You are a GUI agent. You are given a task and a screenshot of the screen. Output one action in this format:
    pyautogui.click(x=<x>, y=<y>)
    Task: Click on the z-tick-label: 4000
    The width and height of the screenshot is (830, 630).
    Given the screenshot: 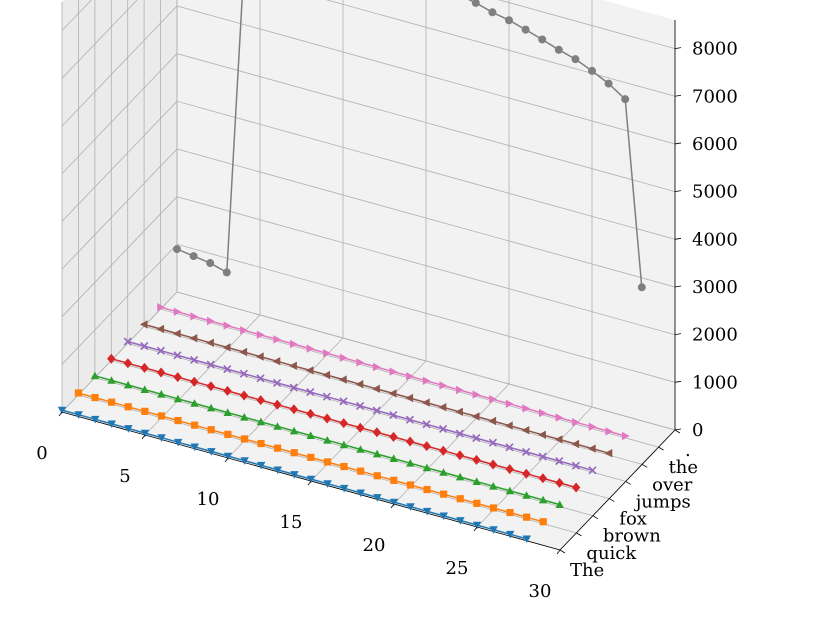 What is the action you would take?
    pyautogui.click(x=715, y=239)
    